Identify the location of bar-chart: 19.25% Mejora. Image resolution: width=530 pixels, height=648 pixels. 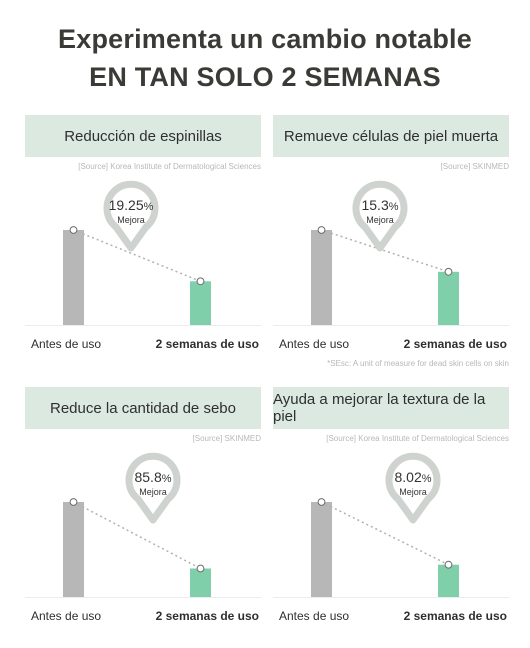
(143, 253).